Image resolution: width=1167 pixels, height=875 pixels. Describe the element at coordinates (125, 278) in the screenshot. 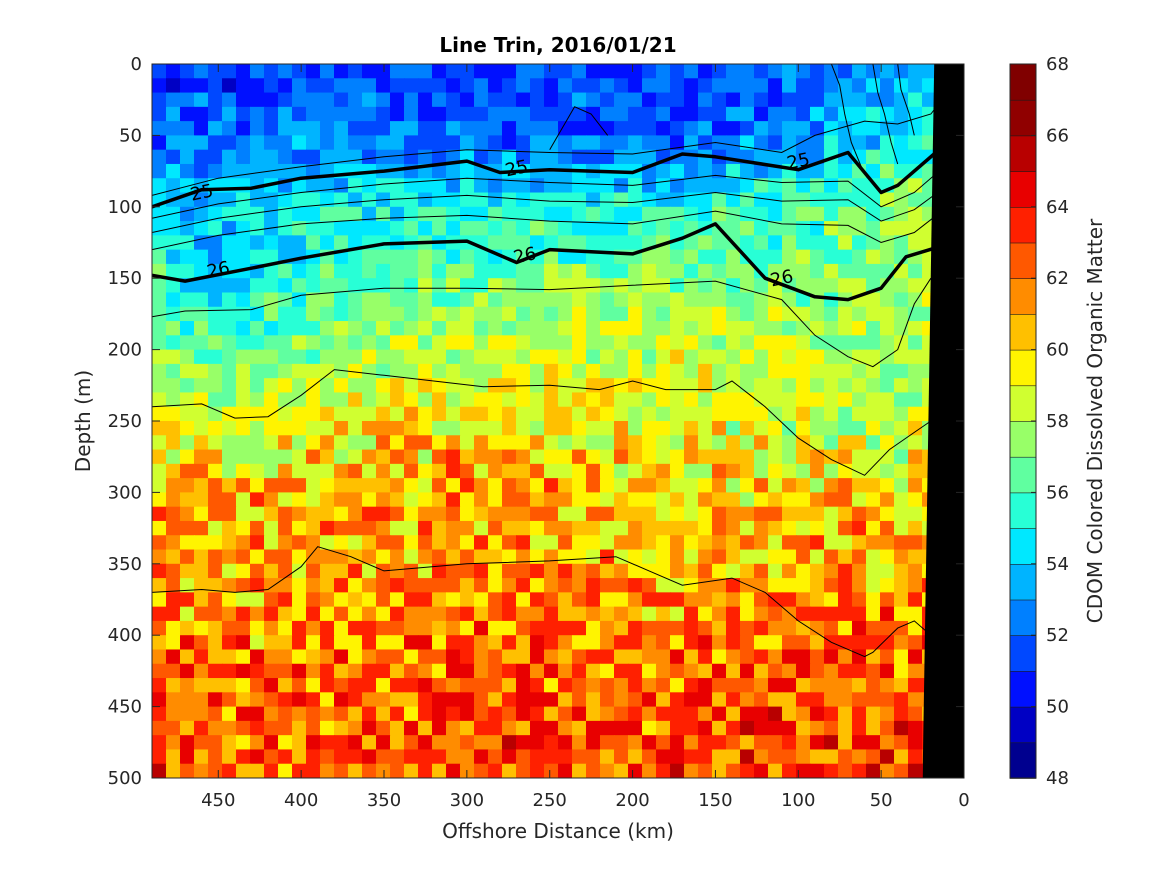

I see `y-tick-label: 150` at that location.